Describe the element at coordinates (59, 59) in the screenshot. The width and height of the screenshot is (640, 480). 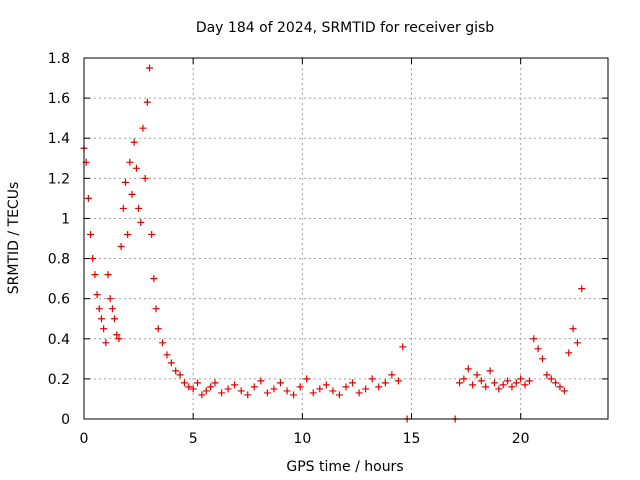
I see `y-tick-label: 1.8` at that location.